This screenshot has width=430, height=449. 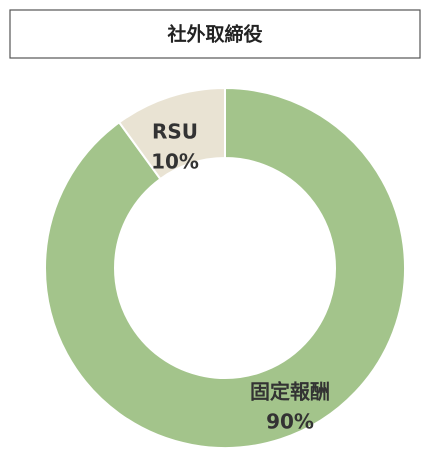 I want to click on donut-segment, so click(x=171, y=133).